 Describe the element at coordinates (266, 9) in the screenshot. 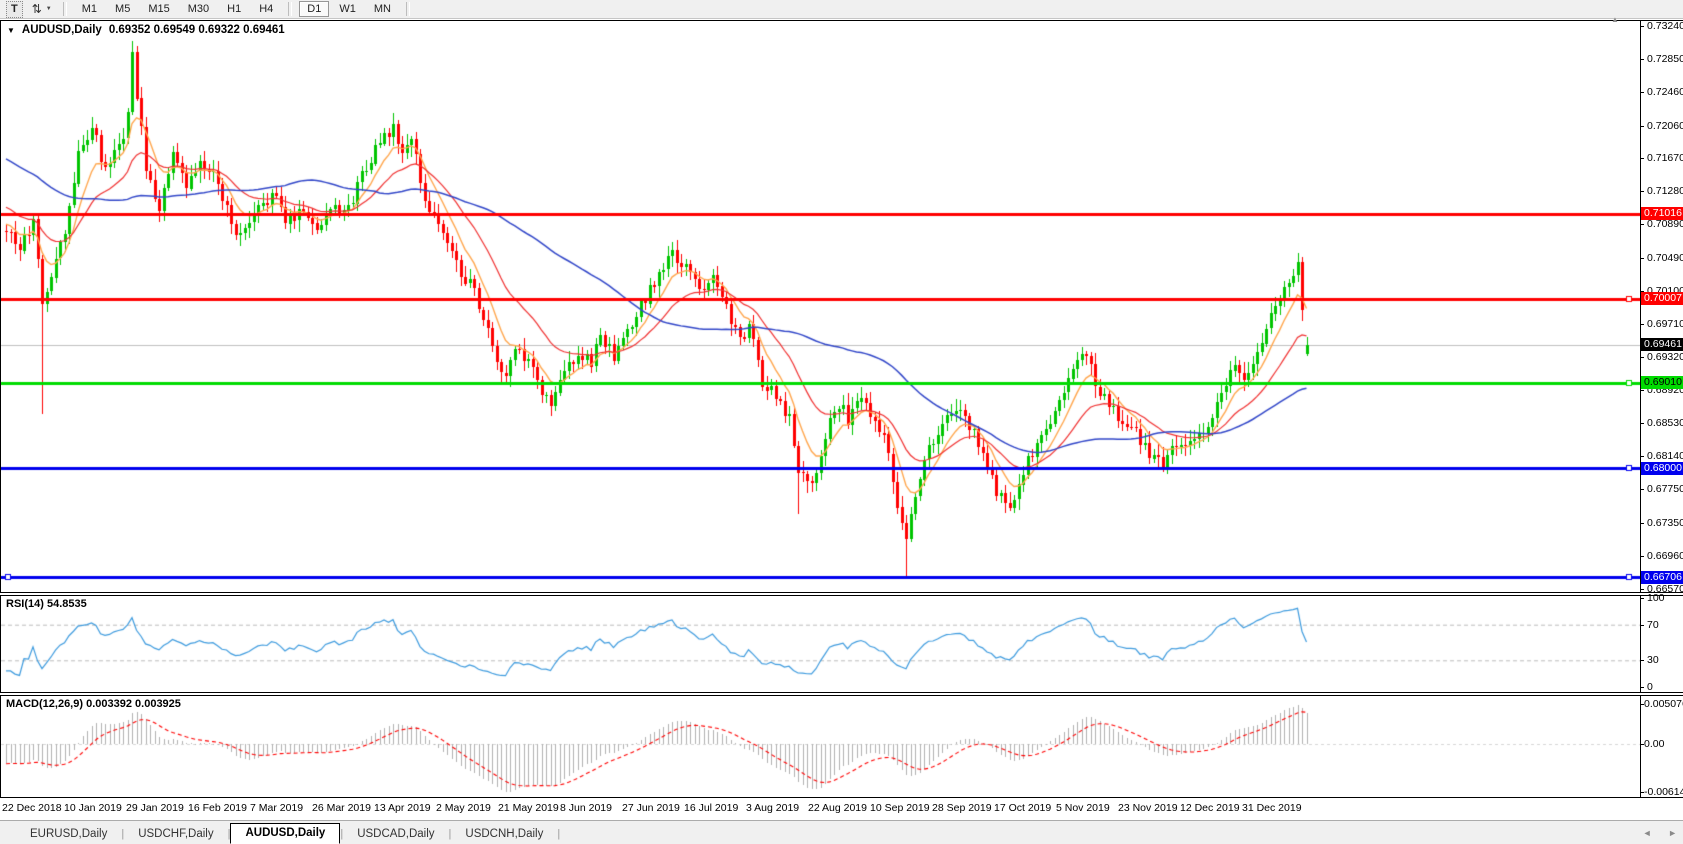

I see `timeframe-button-H4: H4` at that location.